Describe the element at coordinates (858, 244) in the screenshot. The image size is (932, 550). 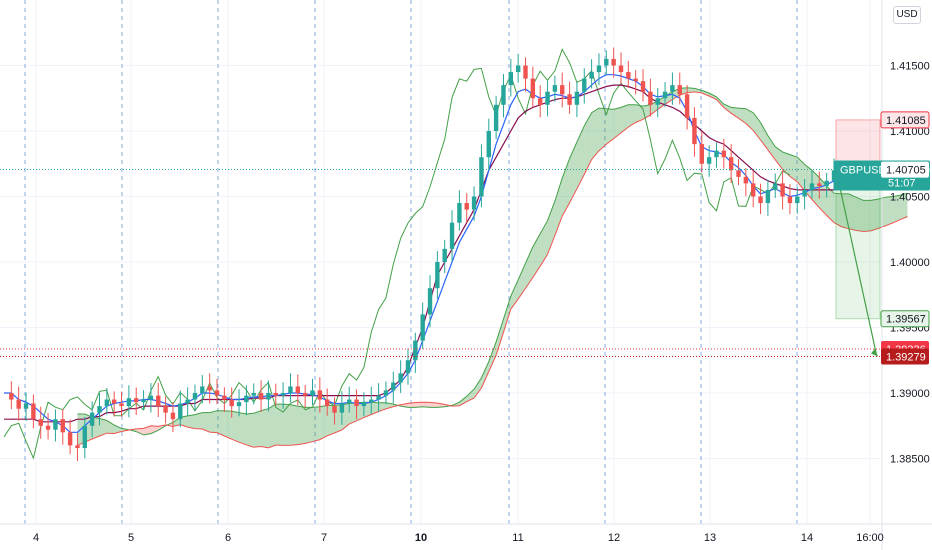
I see `target-zone` at that location.